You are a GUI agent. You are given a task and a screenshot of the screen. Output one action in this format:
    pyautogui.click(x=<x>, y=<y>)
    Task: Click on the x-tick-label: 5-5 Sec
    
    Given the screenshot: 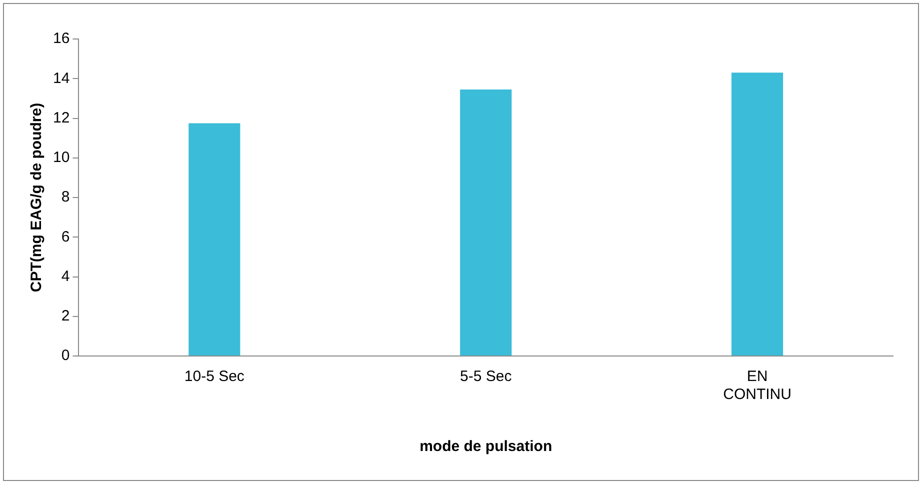 What is the action you would take?
    pyautogui.click(x=486, y=377)
    